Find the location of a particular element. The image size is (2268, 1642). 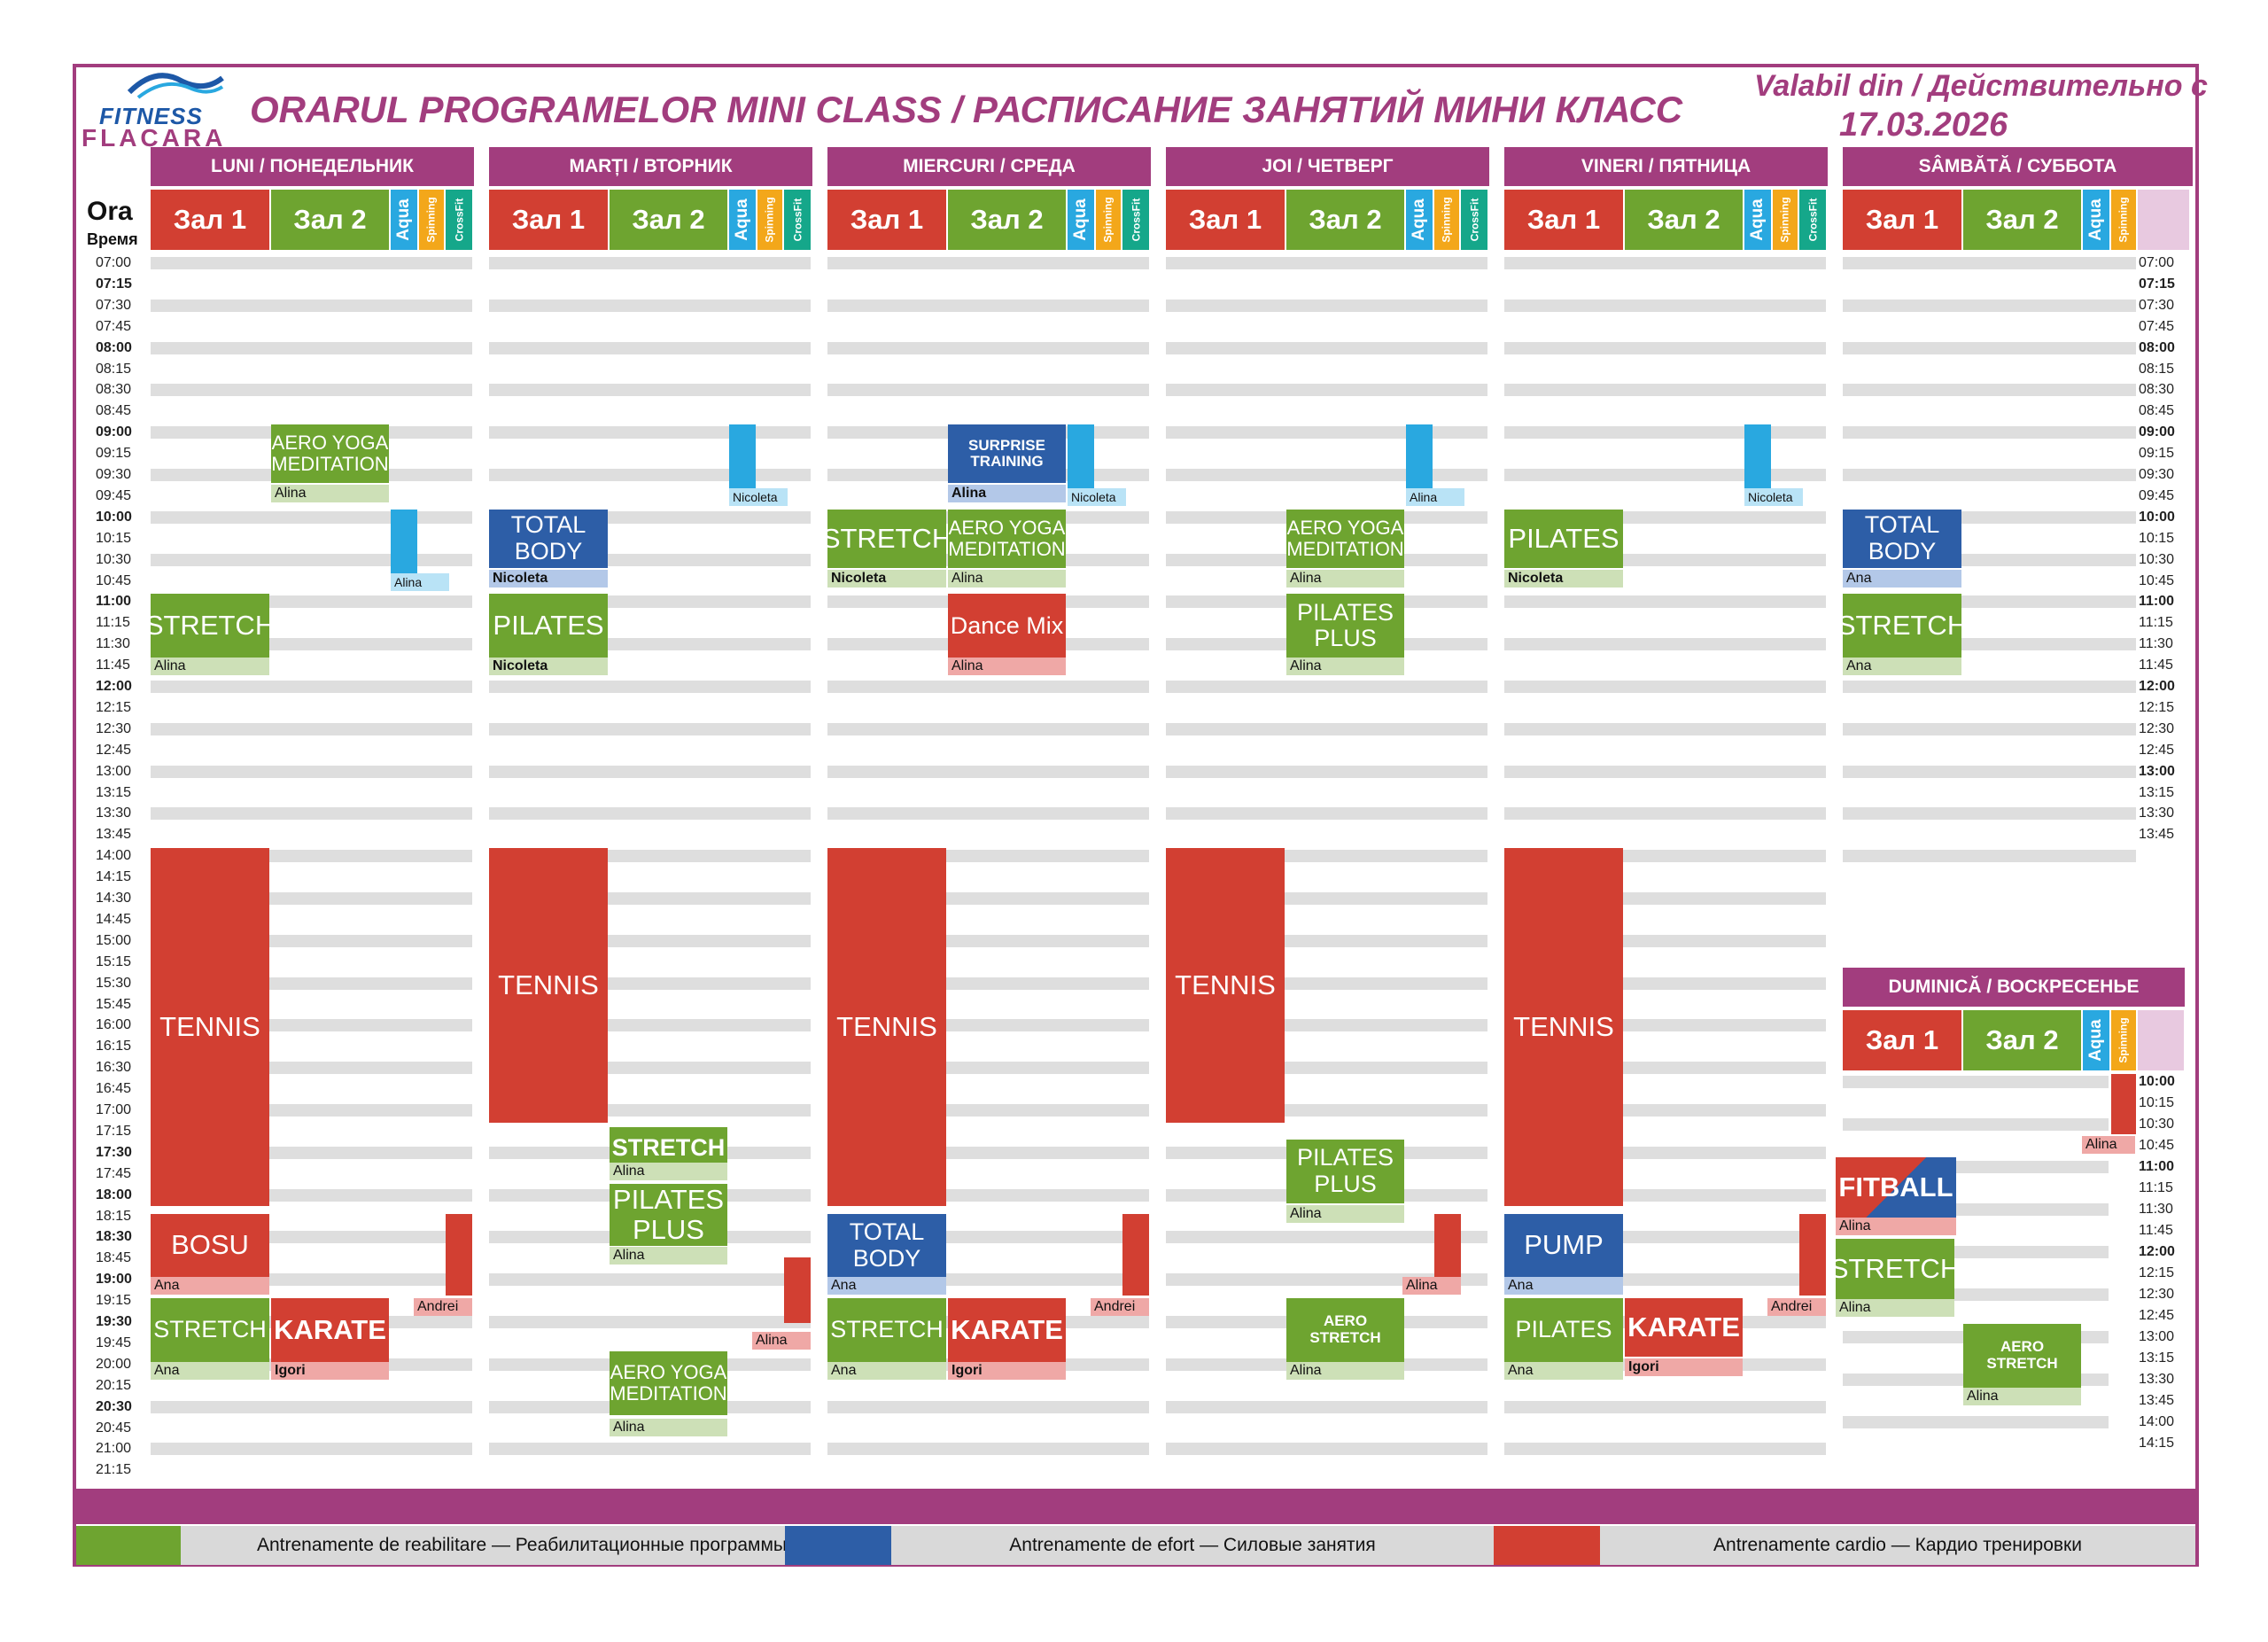

class-pilates-plus-thu: PILATES PLUS is located at coordinates (1345, 626).